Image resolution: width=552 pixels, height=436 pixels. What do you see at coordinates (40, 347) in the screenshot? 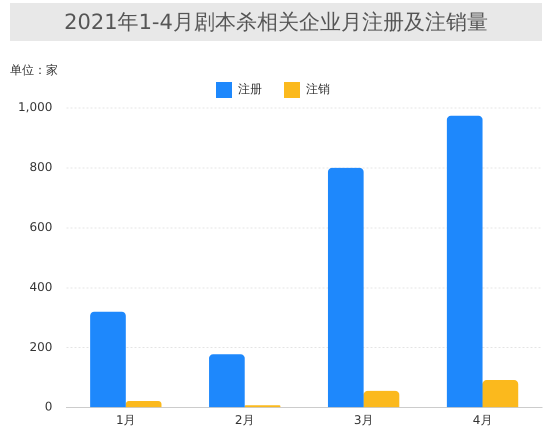
I see `y-tick-label: 200` at bounding box center [40, 347].